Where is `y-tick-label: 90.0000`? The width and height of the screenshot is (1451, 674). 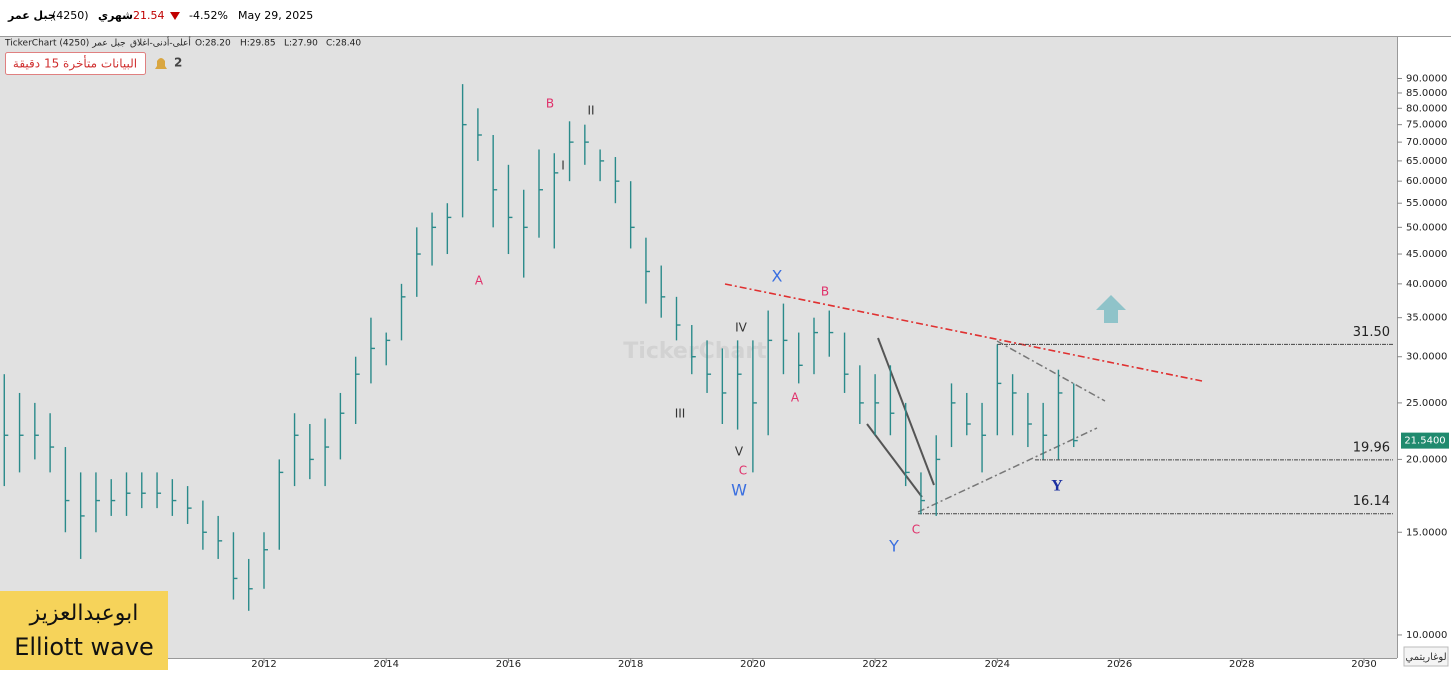 y-tick-label: 90.0000 is located at coordinates (1426, 78).